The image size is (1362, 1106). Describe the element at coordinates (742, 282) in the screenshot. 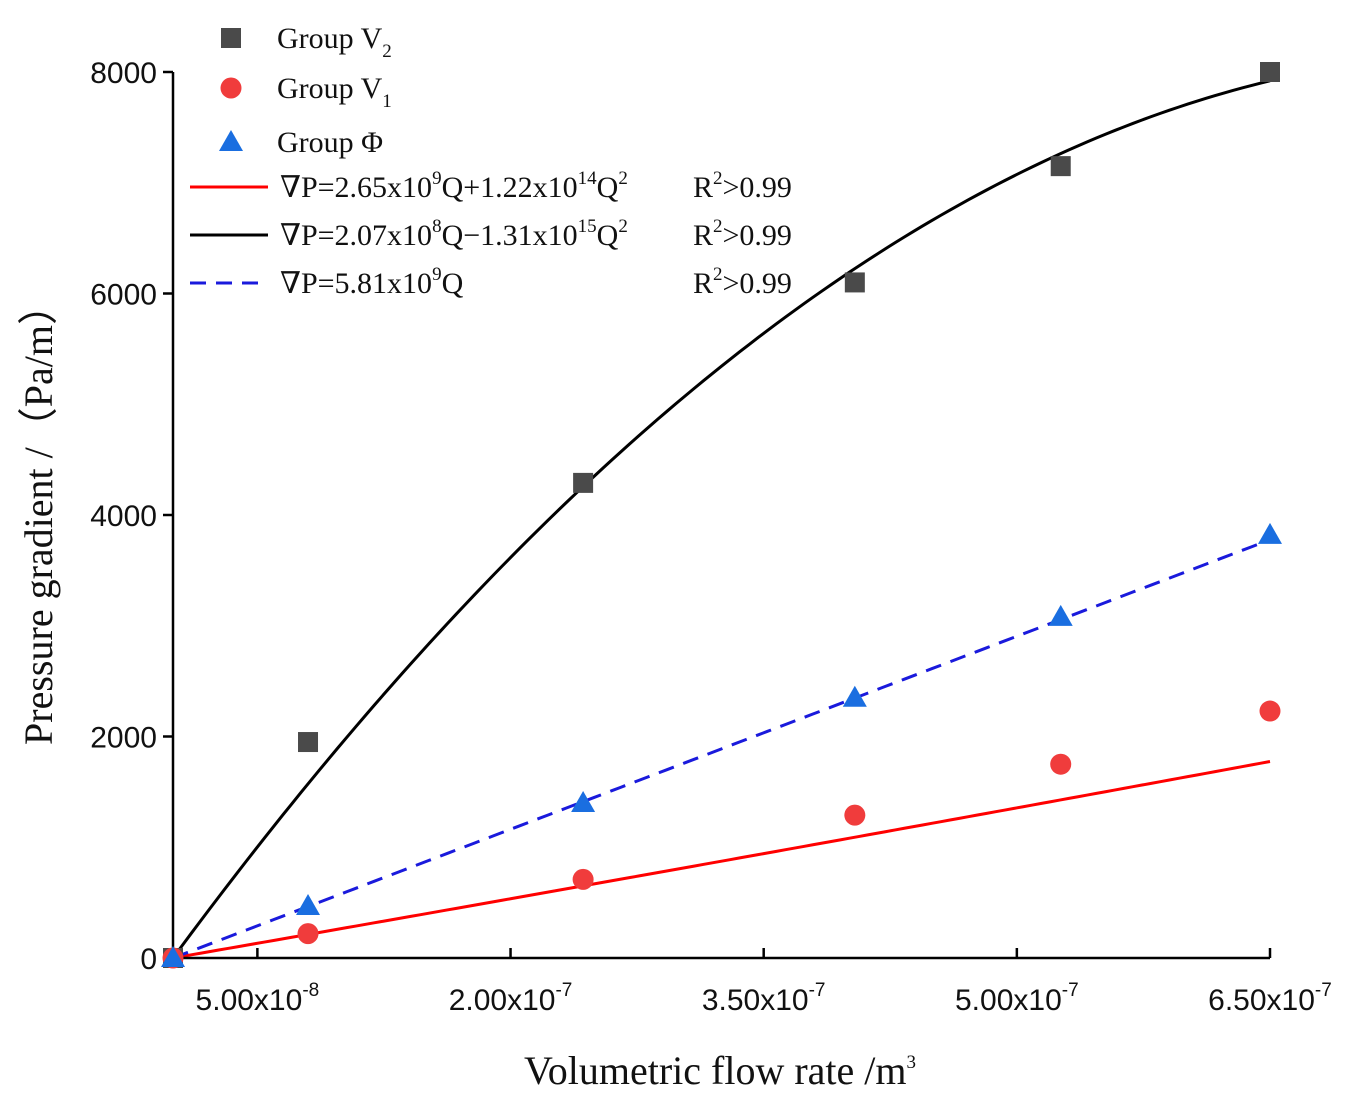

I see `legend-r2-fit-3: R2>0.99` at that location.